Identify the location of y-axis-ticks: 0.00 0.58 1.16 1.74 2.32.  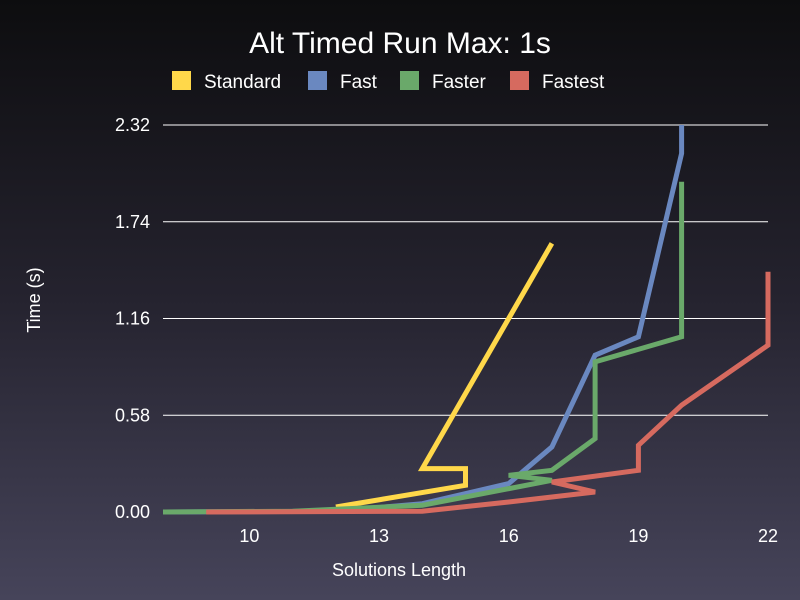
(132, 318).